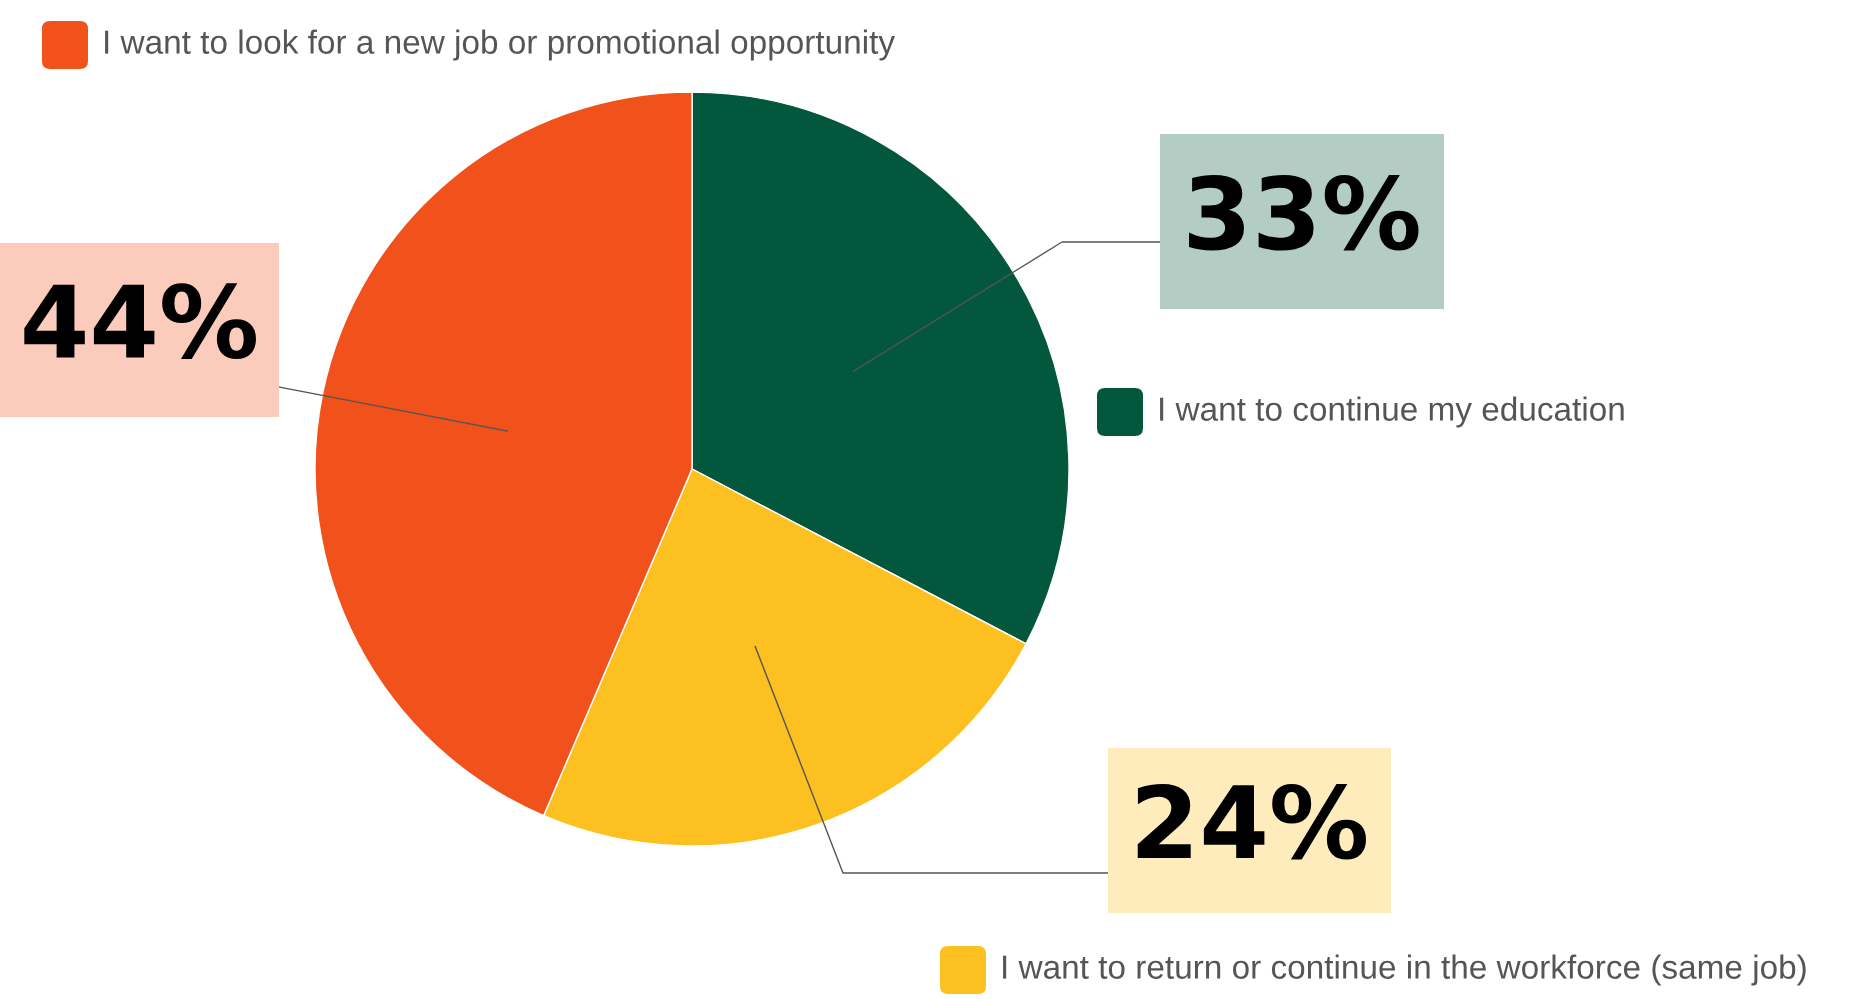  I want to click on legend-label: I want to look for a new job or promotional opportunity, so click(500, 45).